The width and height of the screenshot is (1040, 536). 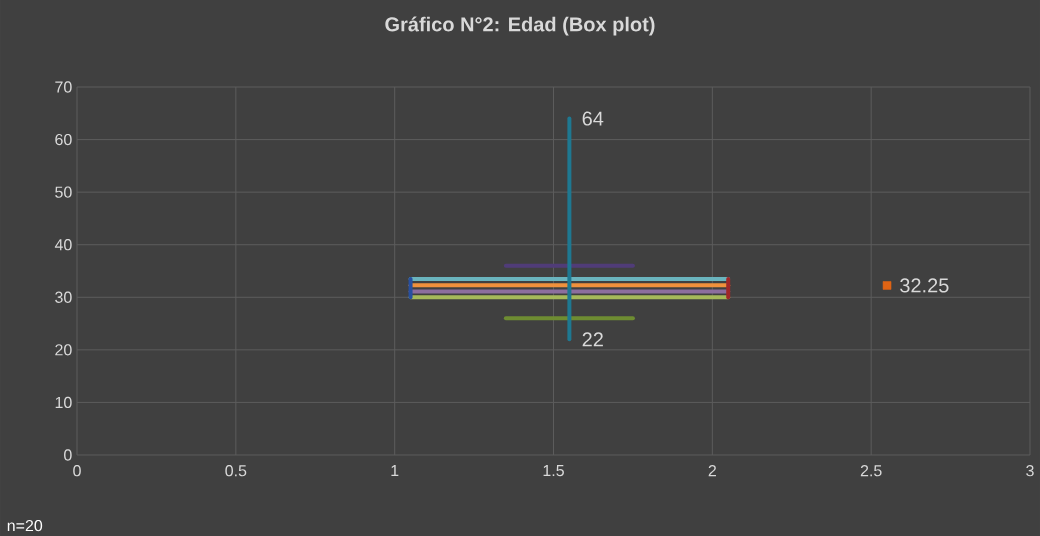 I want to click on data-label: 22, so click(x=592, y=339).